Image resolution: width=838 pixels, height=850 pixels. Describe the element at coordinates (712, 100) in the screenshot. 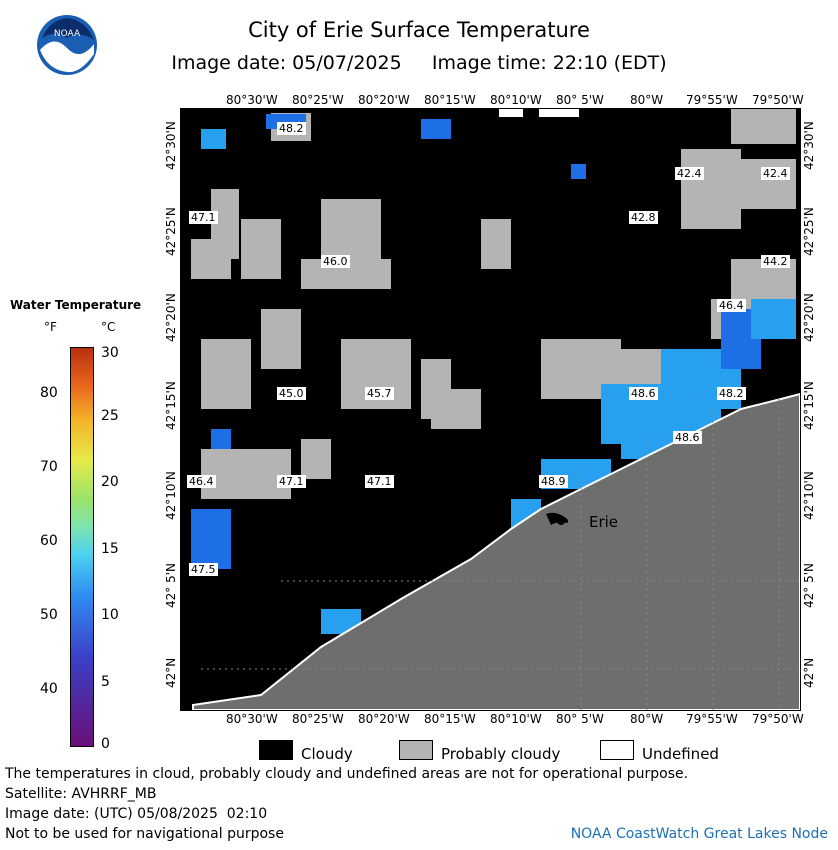

I see `lon-tick-top: 79°55'W` at that location.